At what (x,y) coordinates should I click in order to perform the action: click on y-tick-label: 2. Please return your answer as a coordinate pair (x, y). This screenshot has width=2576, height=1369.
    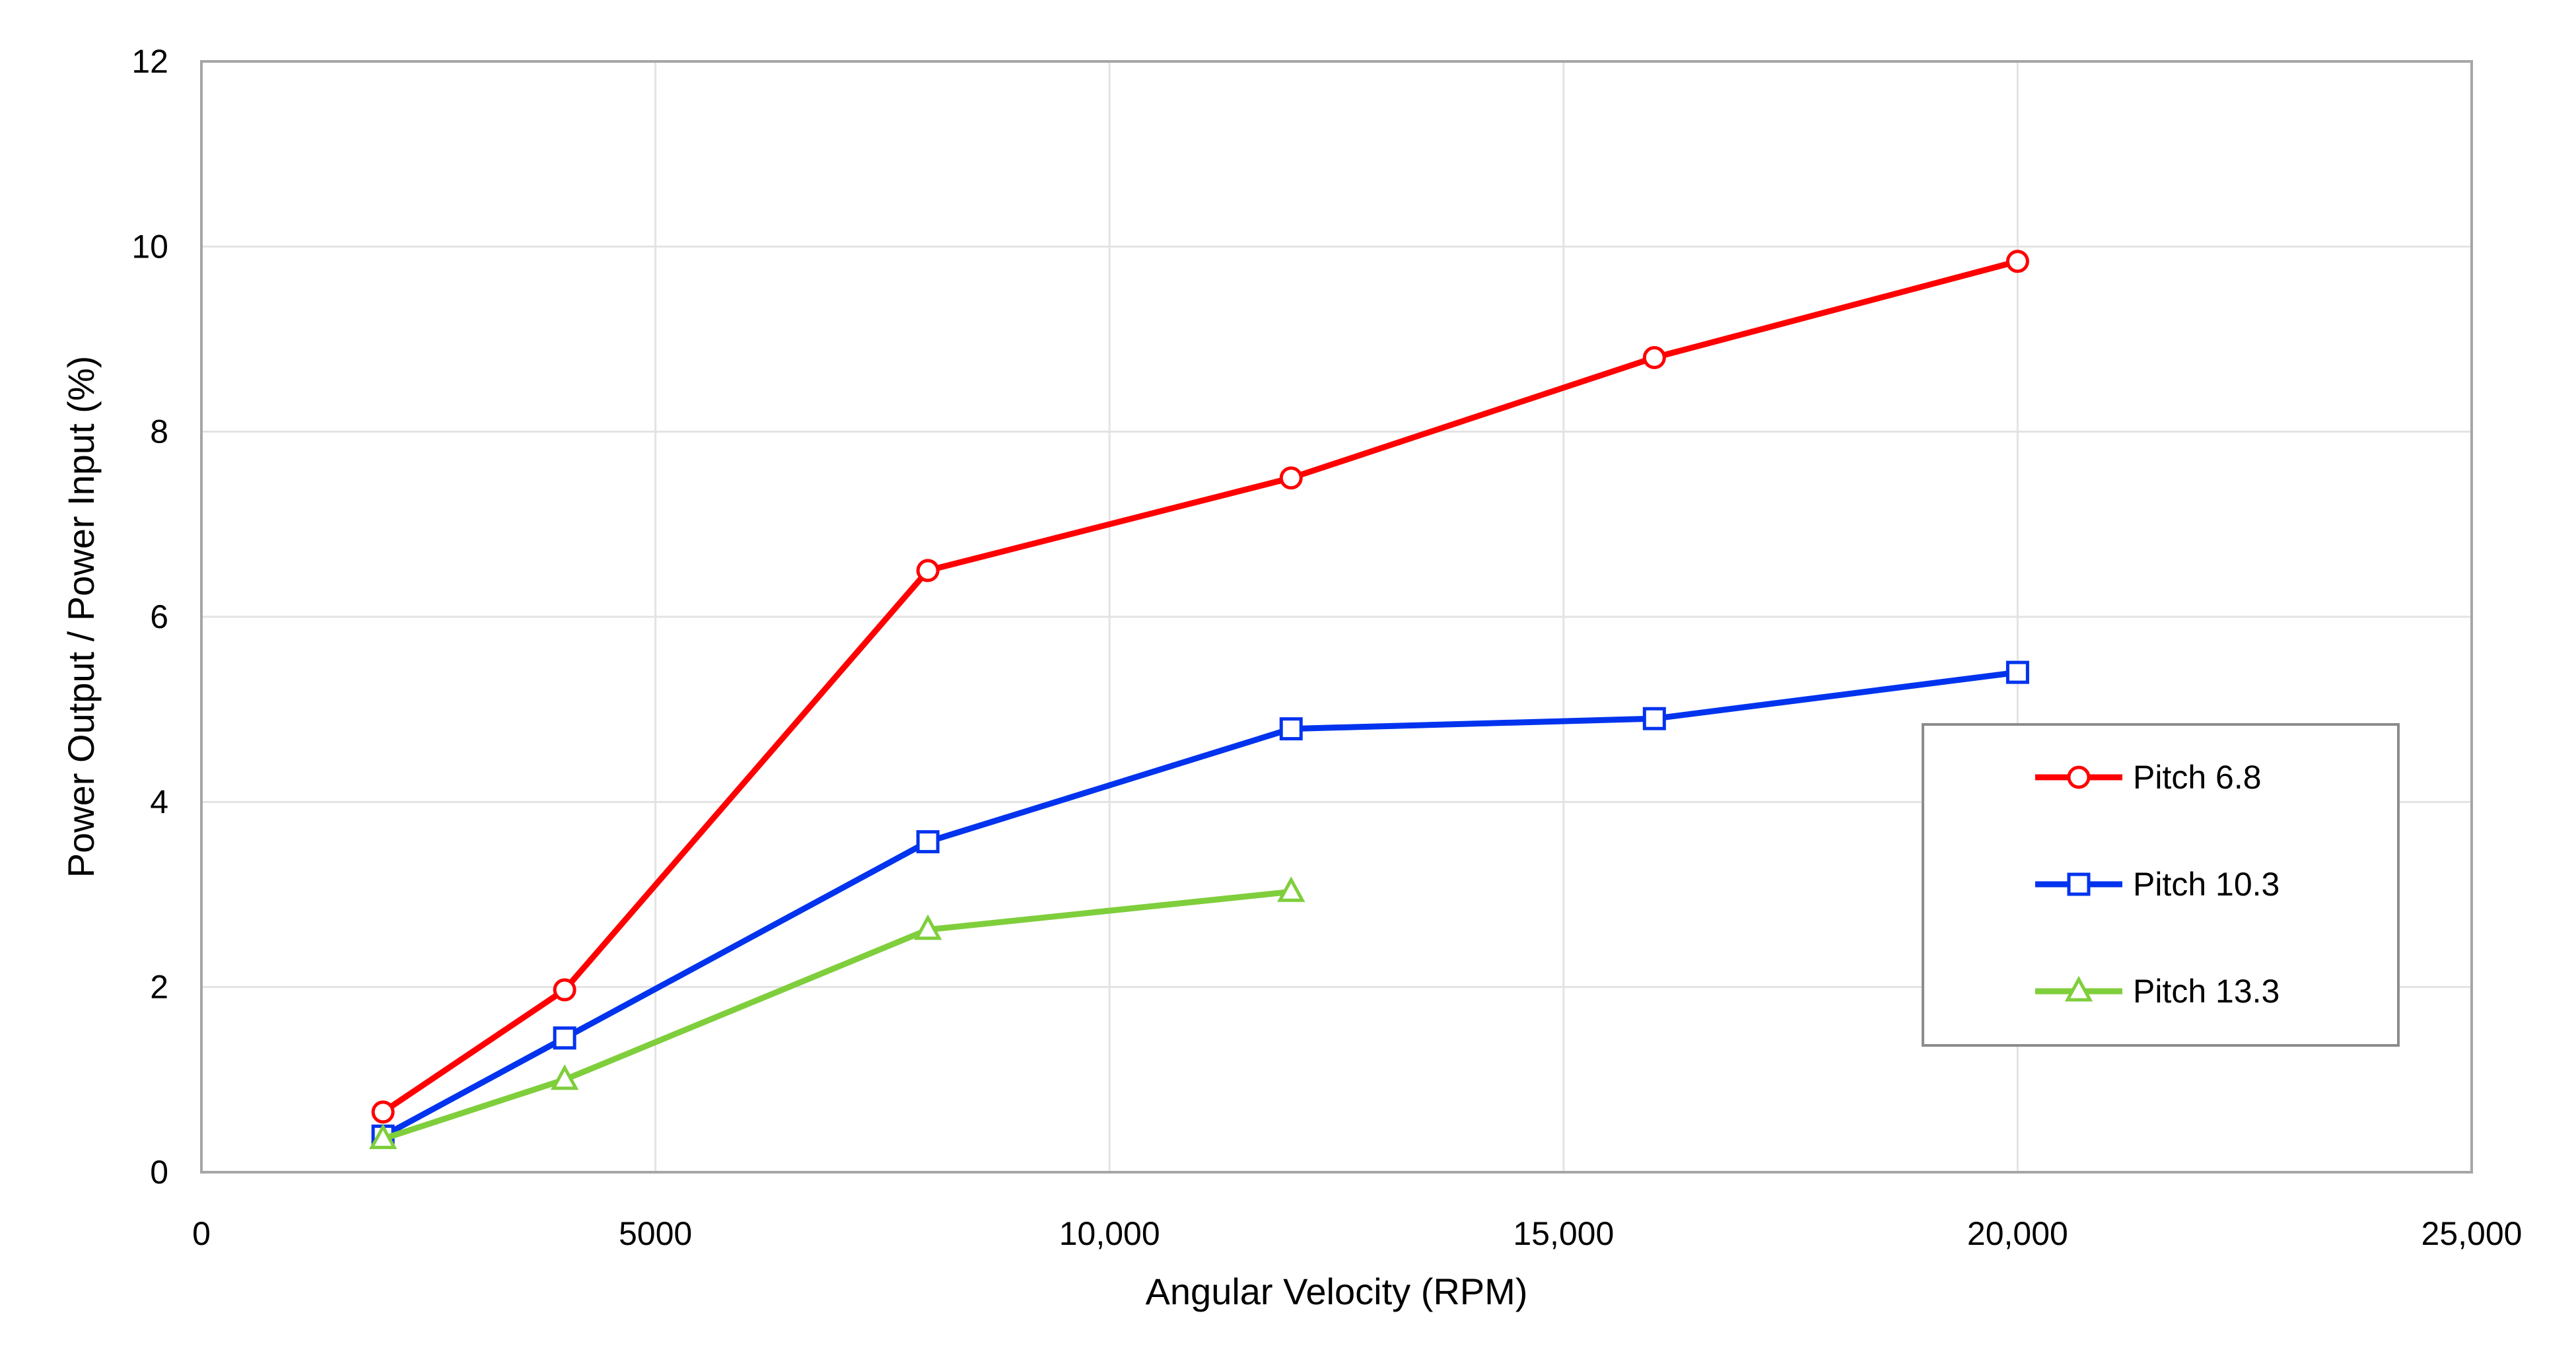
    Looking at the image, I should click on (159, 987).